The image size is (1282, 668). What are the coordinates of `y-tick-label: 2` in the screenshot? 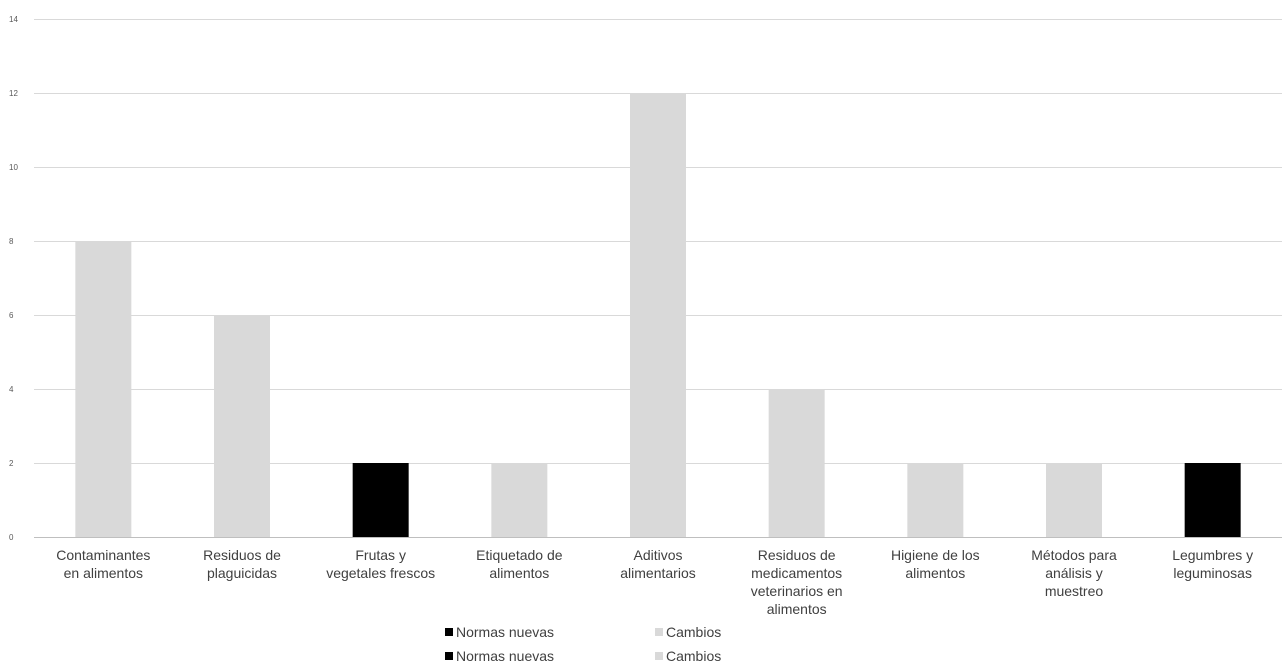 It's located at (11, 463).